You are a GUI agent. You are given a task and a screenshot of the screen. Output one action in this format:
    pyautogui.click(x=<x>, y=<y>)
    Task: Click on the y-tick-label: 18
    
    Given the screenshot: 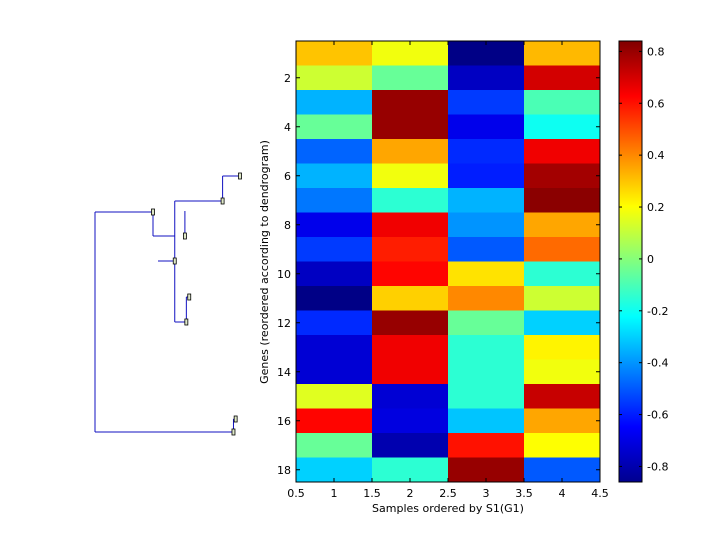 What is the action you would take?
    pyautogui.click(x=284, y=470)
    